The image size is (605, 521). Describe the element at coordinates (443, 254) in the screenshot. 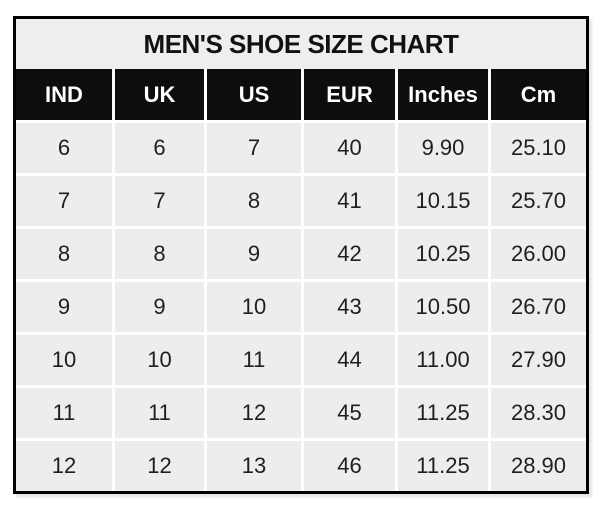

I see `table-cell: 10.25` at that location.